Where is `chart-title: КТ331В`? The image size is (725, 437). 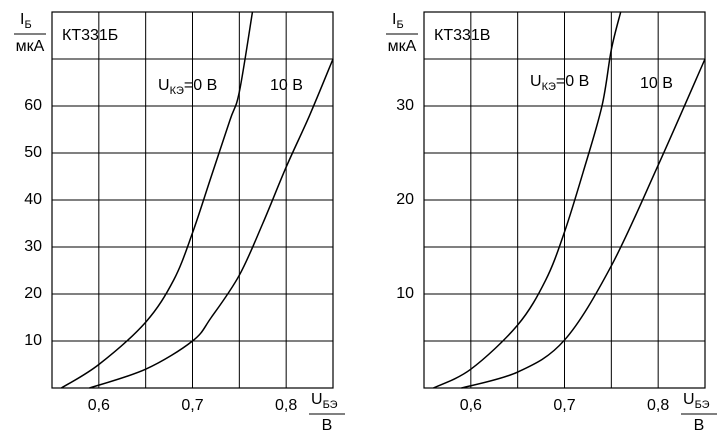 chart-title: КТ331В is located at coordinates (462, 35).